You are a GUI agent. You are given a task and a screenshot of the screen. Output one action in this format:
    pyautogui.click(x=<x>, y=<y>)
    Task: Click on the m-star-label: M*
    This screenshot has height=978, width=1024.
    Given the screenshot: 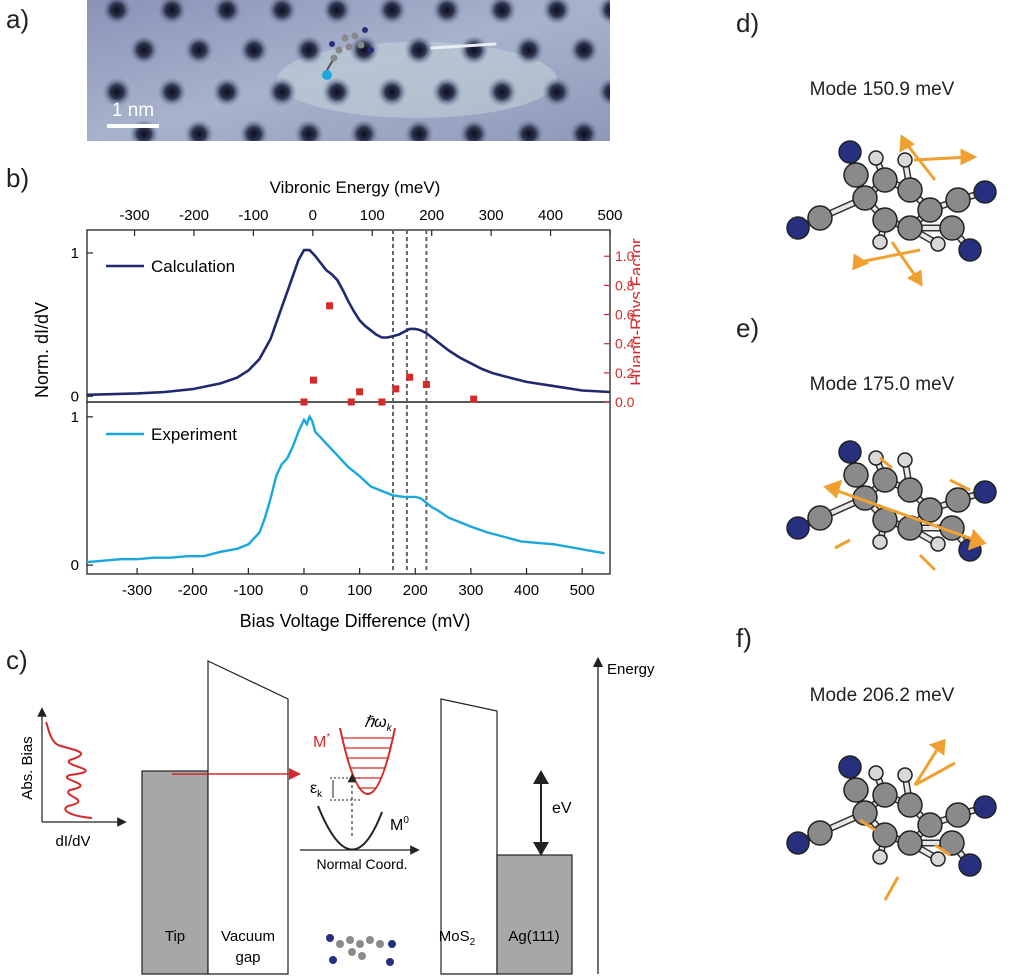 What is the action you would take?
    pyautogui.click(x=321, y=741)
    